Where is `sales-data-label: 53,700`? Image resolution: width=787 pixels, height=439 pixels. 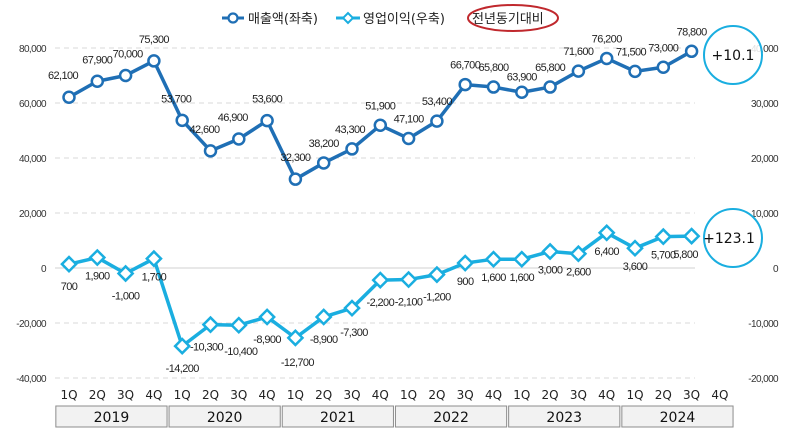 sales-data-label: 53,700 is located at coordinates (176, 99).